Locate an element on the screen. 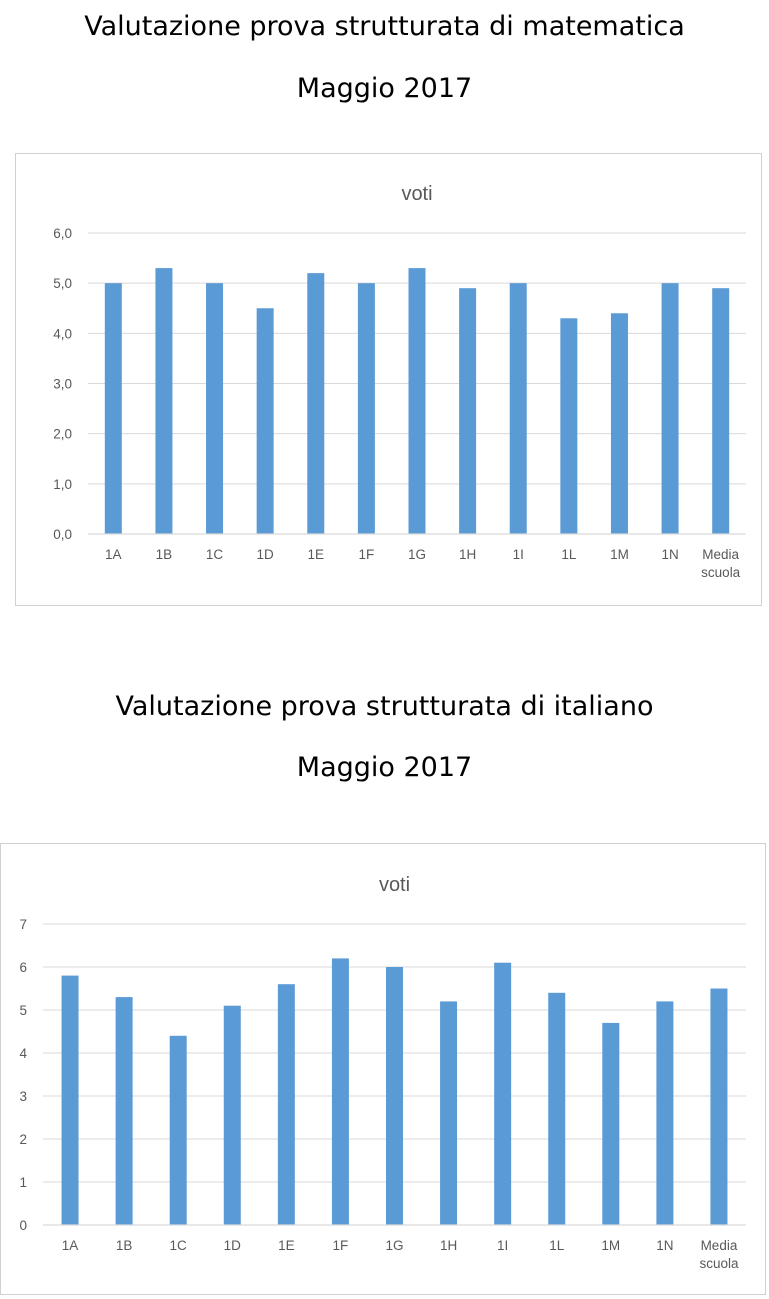 The height and width of the screenshot is (1299, 769). italian-x-tick-label: 1I is located at coordinates (502, 1245).